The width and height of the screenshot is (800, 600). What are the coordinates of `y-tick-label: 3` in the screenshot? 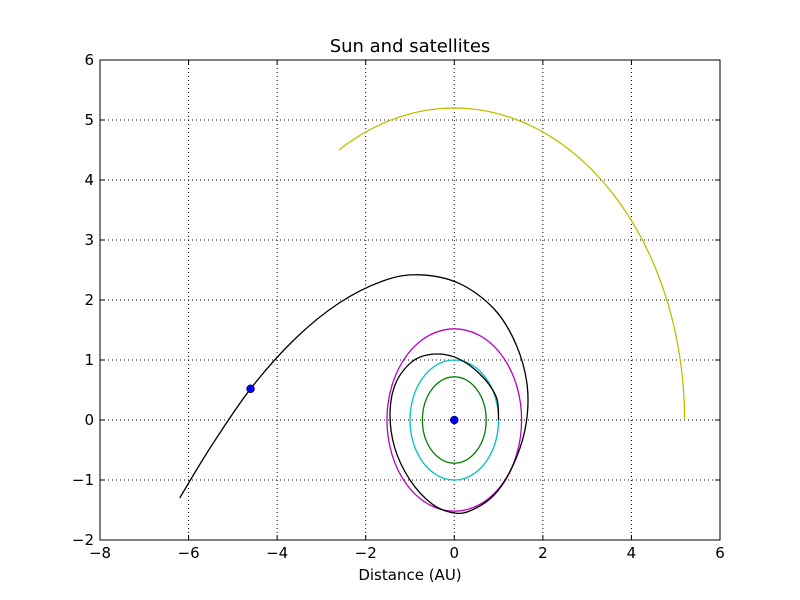 It's located at (89, 240).